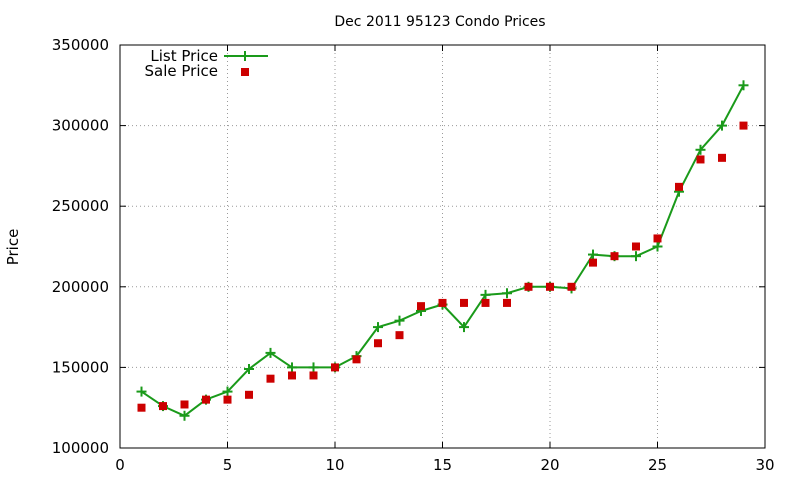 The width and height of the screenshot is (800, 480). Describe the element at coordinates (657, 465) in the screenshot. I see `x-tick-label: 25` at that location.